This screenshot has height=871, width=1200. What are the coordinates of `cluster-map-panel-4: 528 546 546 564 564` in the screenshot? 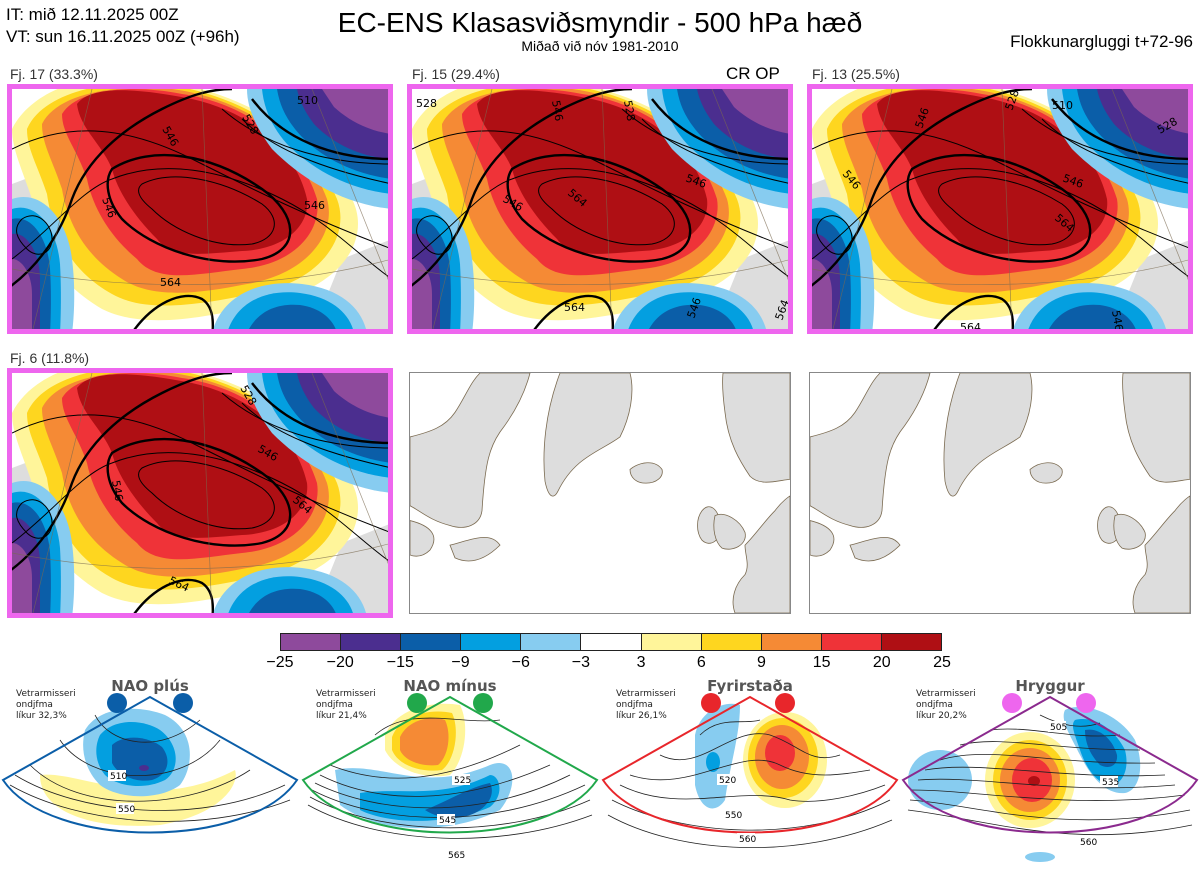 It's located at (200, 493).